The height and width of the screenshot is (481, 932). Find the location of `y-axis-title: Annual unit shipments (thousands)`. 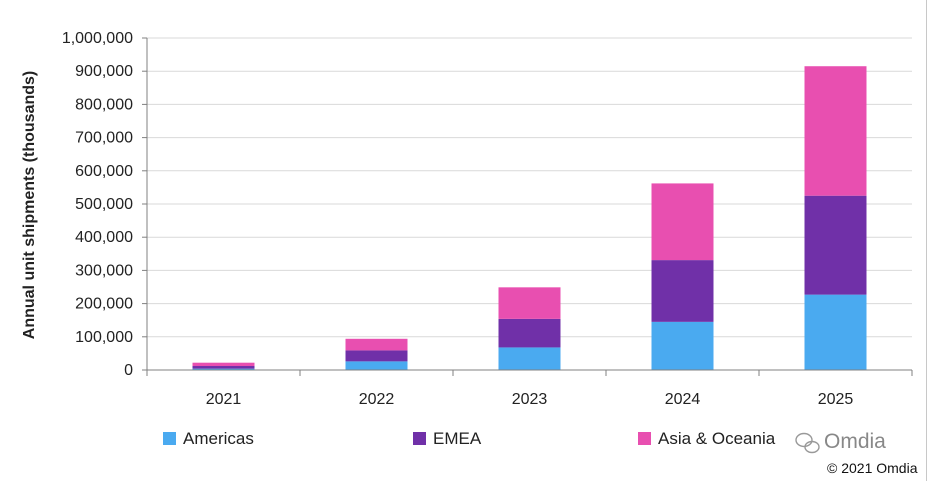

y-axis-title: Annual unit shipments (thousands) is located at coordinates (29, 205).